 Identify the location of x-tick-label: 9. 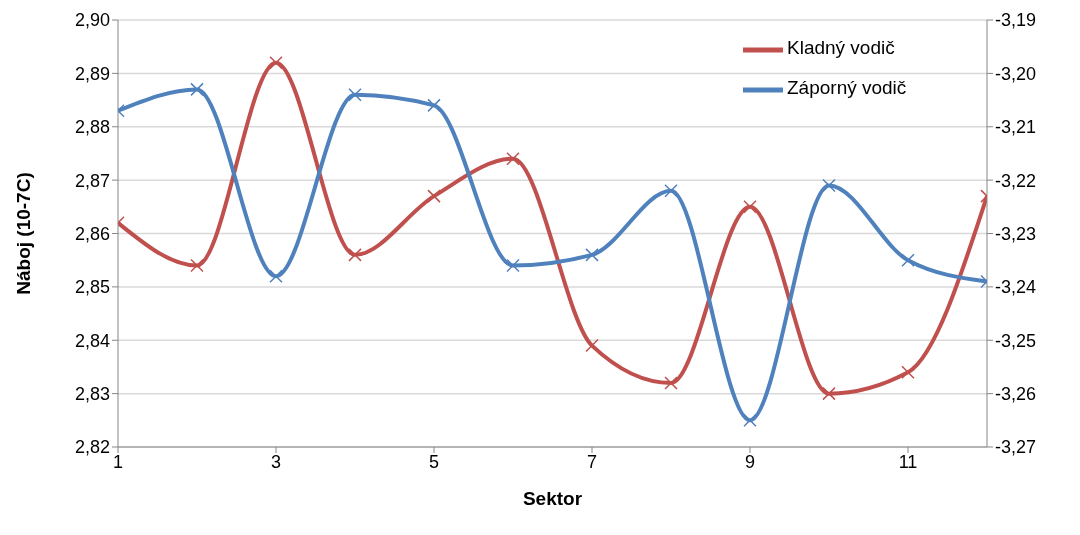
(750, 461).